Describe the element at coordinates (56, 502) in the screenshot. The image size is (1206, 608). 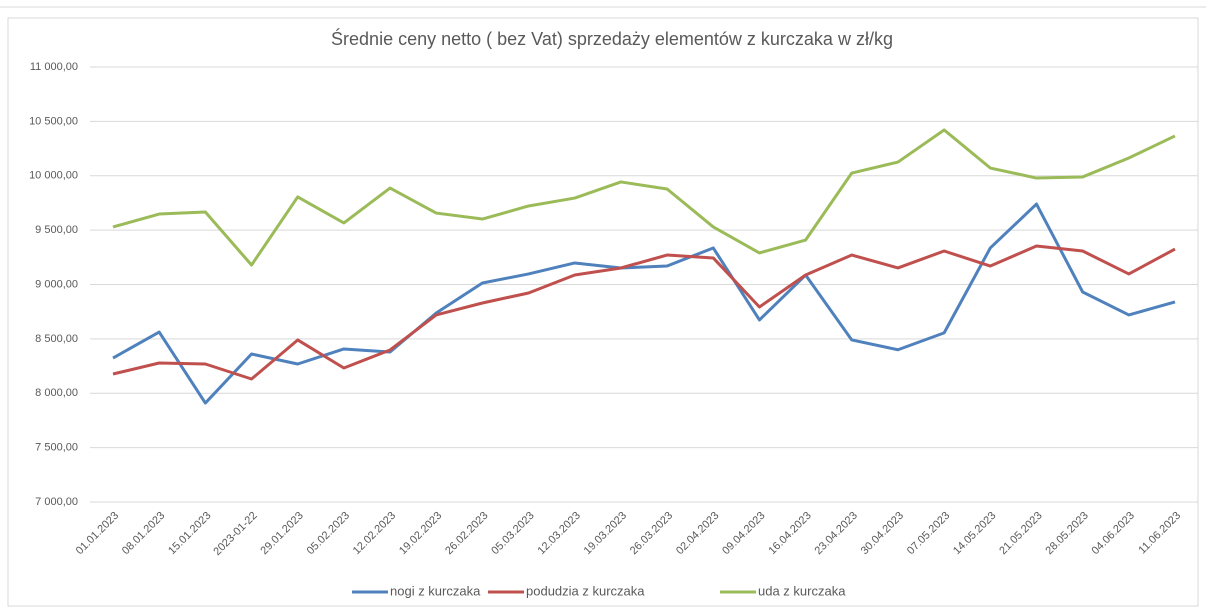
I see `y-tick-label: 7 000,00` at that location.